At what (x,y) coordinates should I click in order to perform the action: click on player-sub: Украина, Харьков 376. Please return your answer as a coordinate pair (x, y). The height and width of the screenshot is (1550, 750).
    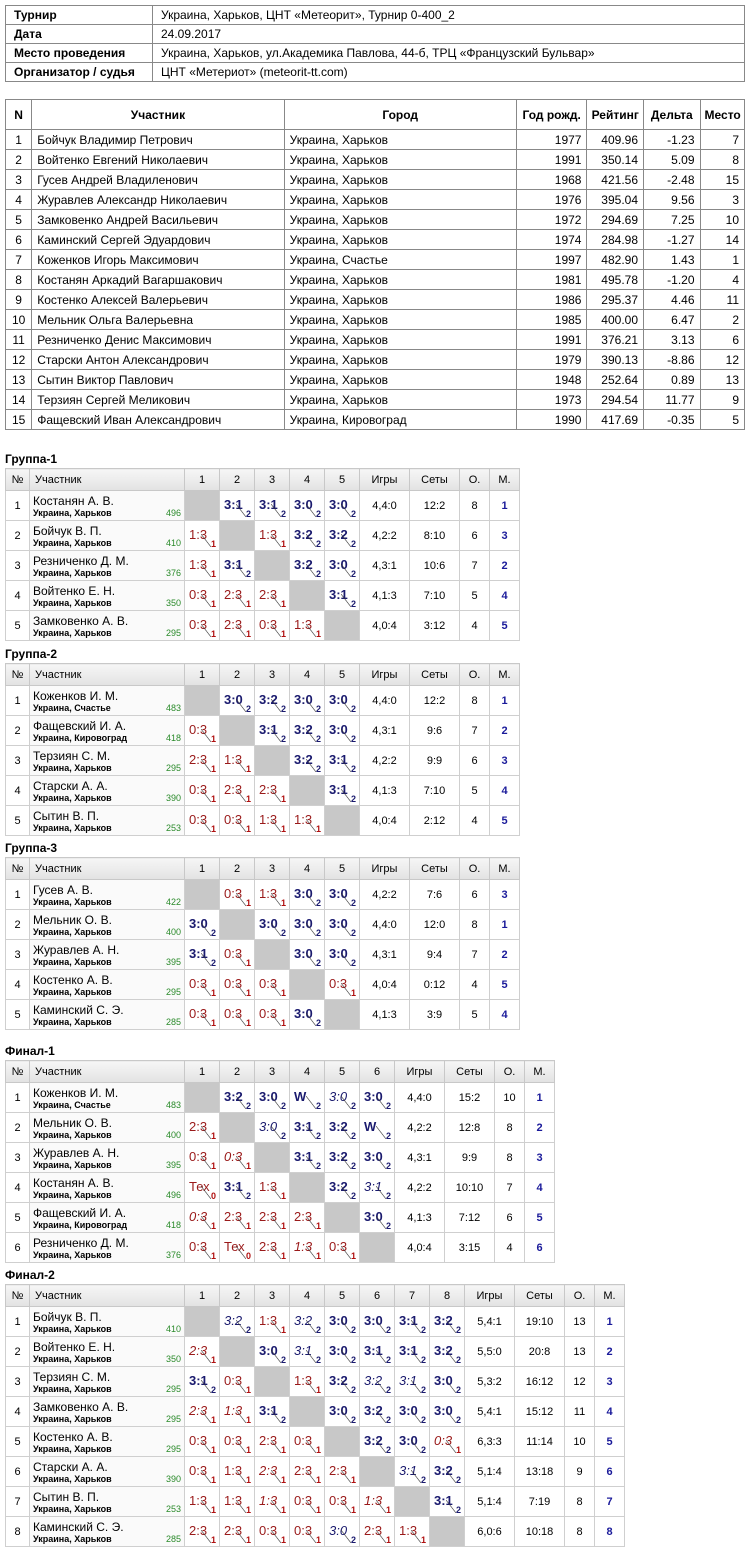
    Looking at the image, I should click on (107, 1255).